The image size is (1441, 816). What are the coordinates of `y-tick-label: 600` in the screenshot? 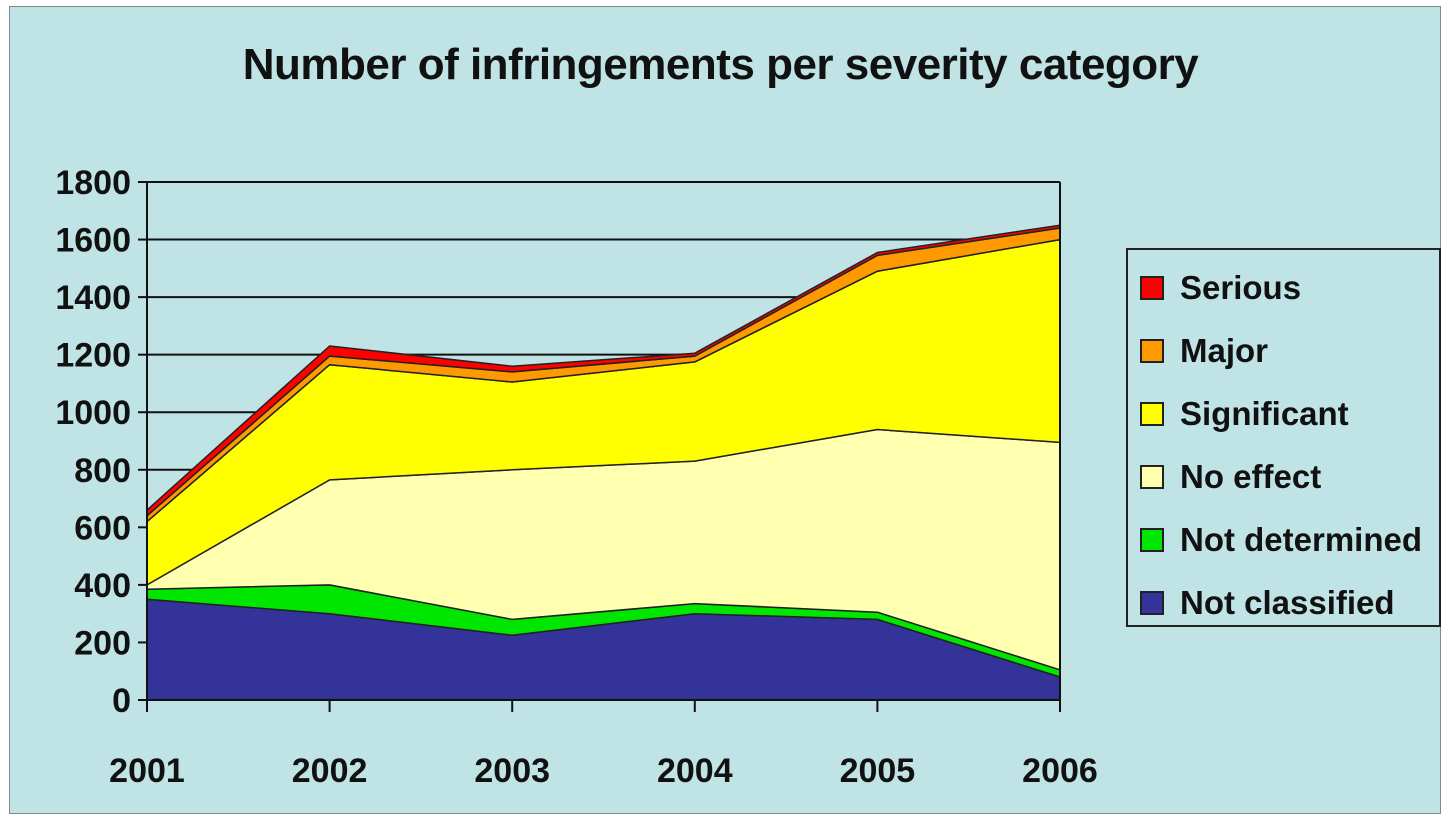 It's located at (102, 528).